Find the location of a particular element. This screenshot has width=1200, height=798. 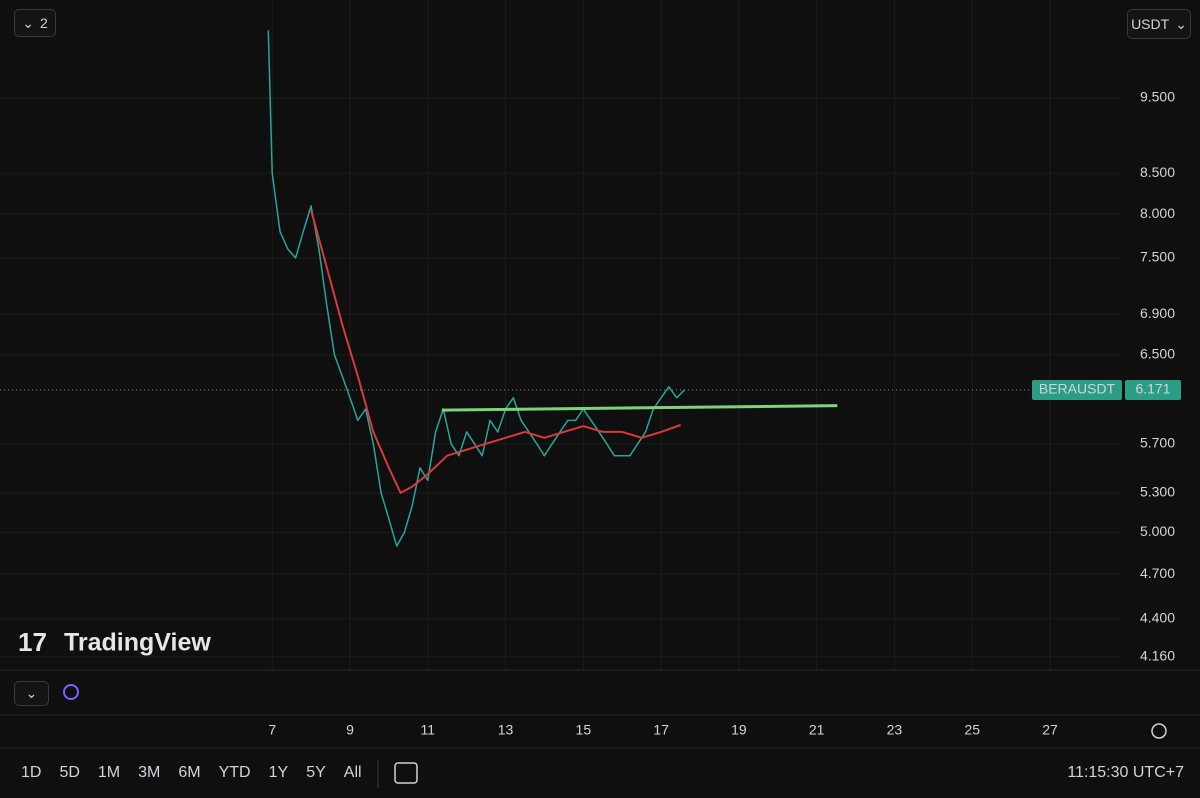

range-button: 5D is located at coordinates (69, 772).